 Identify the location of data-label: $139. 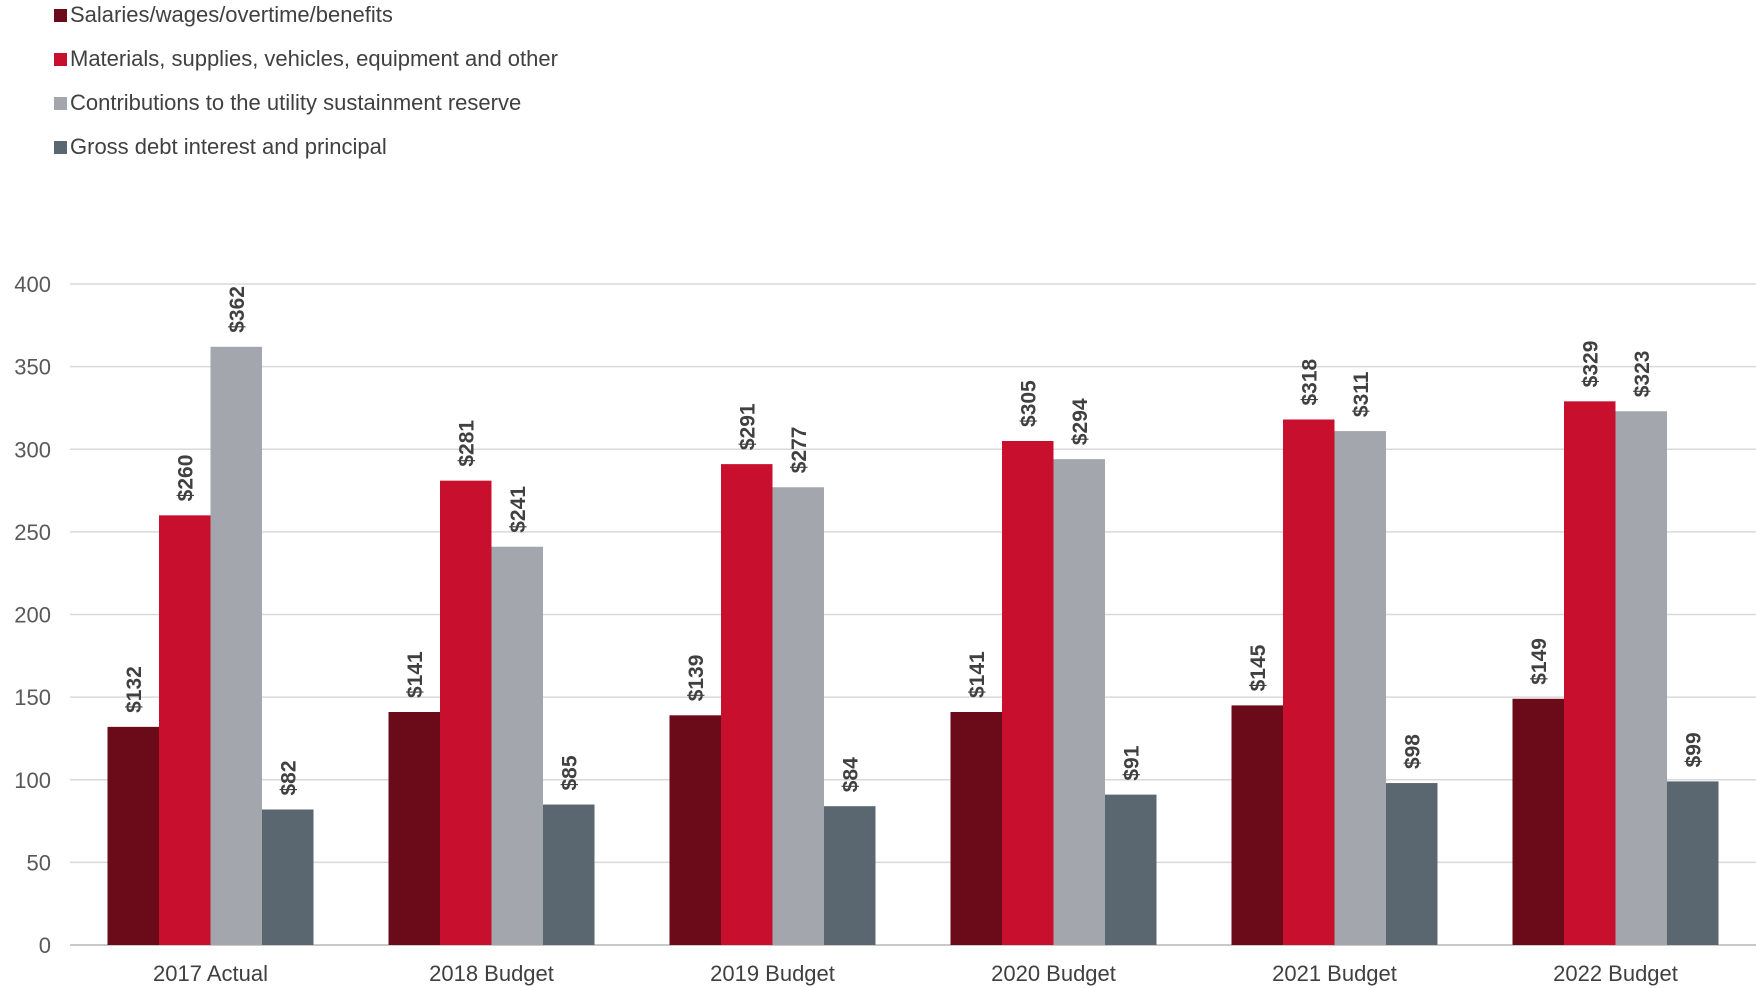
(696, 678).